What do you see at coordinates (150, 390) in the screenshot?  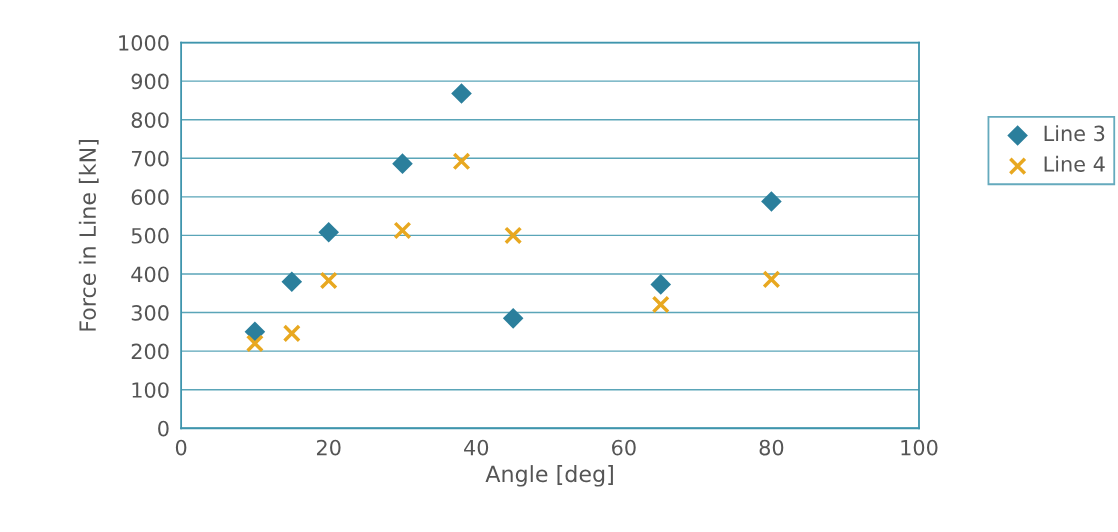 I see `y-tick-label: 100` at bounding box center [150, 390].